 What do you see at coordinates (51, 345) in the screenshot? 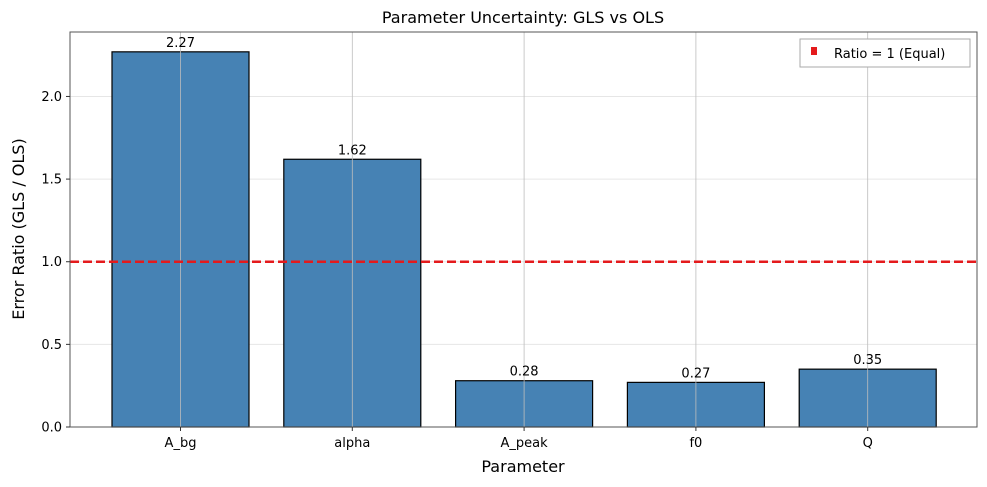
I see `y-tick-label: 0.5` at bounding box center [51, 345].